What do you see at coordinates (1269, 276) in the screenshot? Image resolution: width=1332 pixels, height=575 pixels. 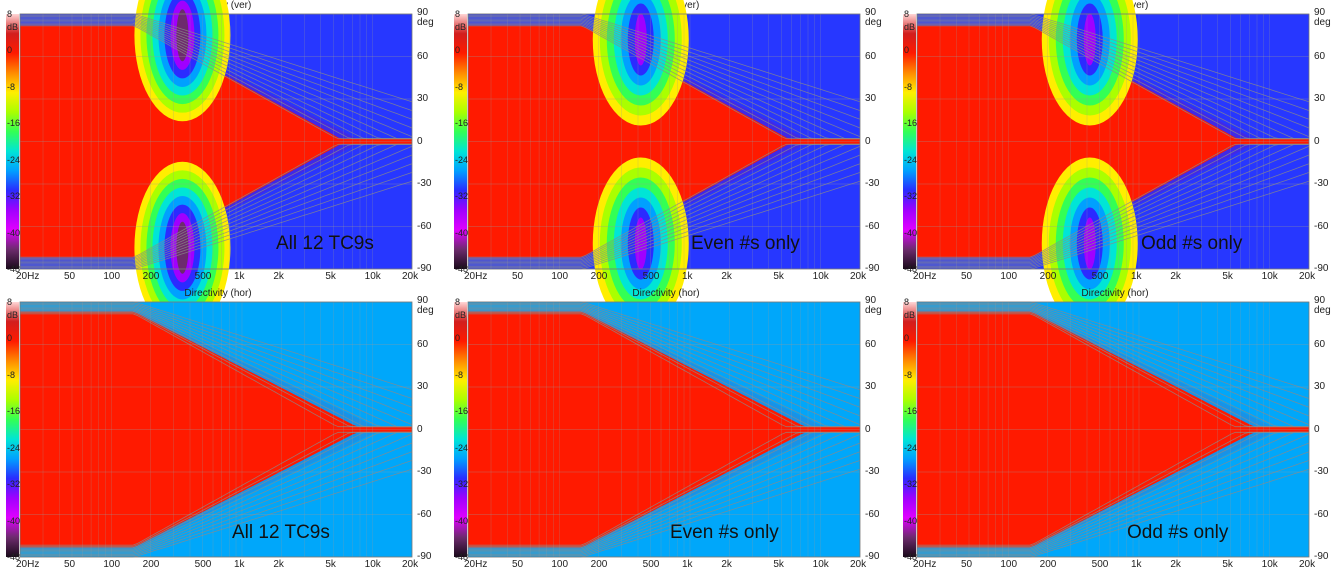 I see `x-tick-label: 10k` at bounding box center [1269, 276].